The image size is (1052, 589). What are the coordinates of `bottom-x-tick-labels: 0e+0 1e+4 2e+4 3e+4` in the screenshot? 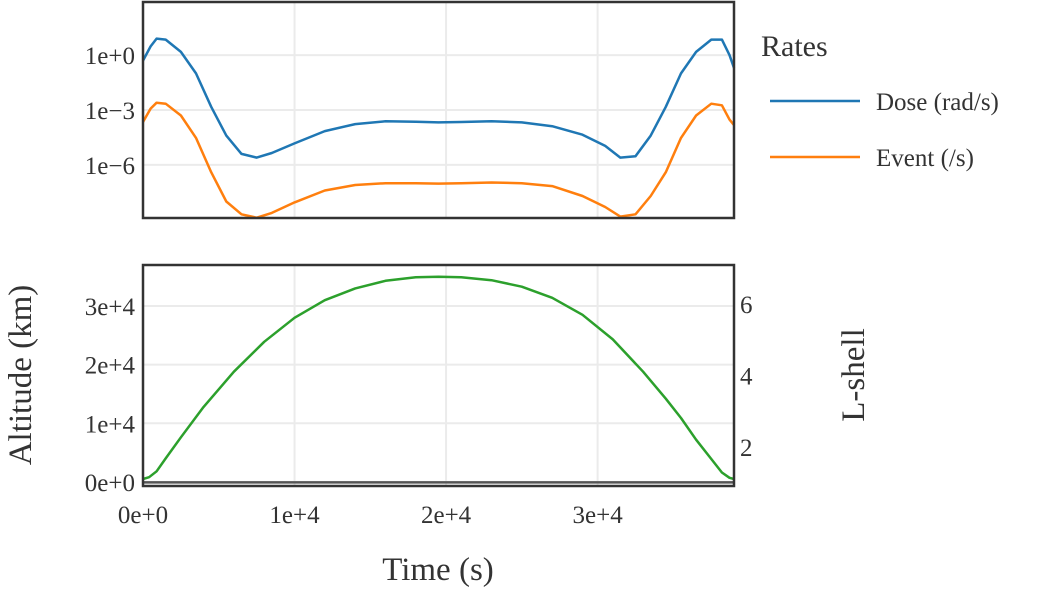 It's located at (370, 515).